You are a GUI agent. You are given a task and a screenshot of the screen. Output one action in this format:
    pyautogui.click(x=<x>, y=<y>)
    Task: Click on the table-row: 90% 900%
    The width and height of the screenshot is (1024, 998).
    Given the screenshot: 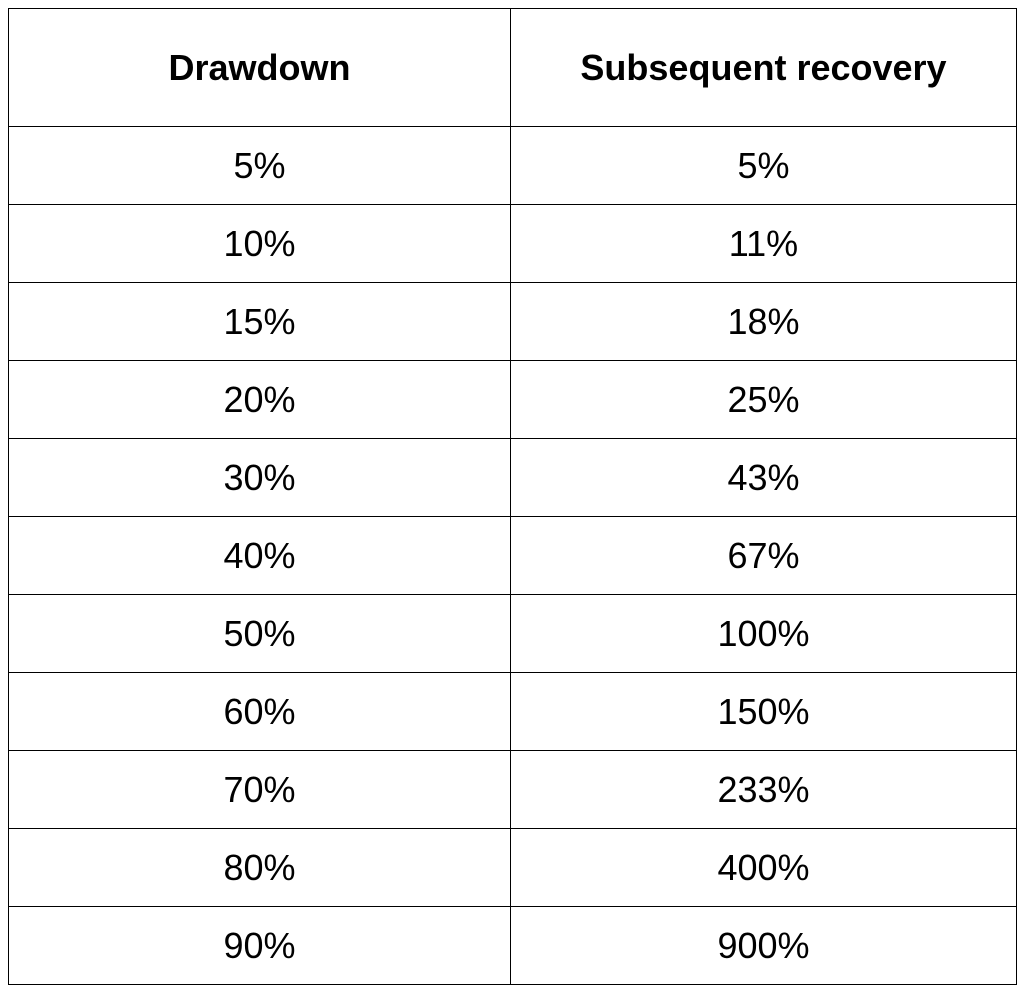 What is the action you would take?
    pyautogui.click(x=512, y=945)
    